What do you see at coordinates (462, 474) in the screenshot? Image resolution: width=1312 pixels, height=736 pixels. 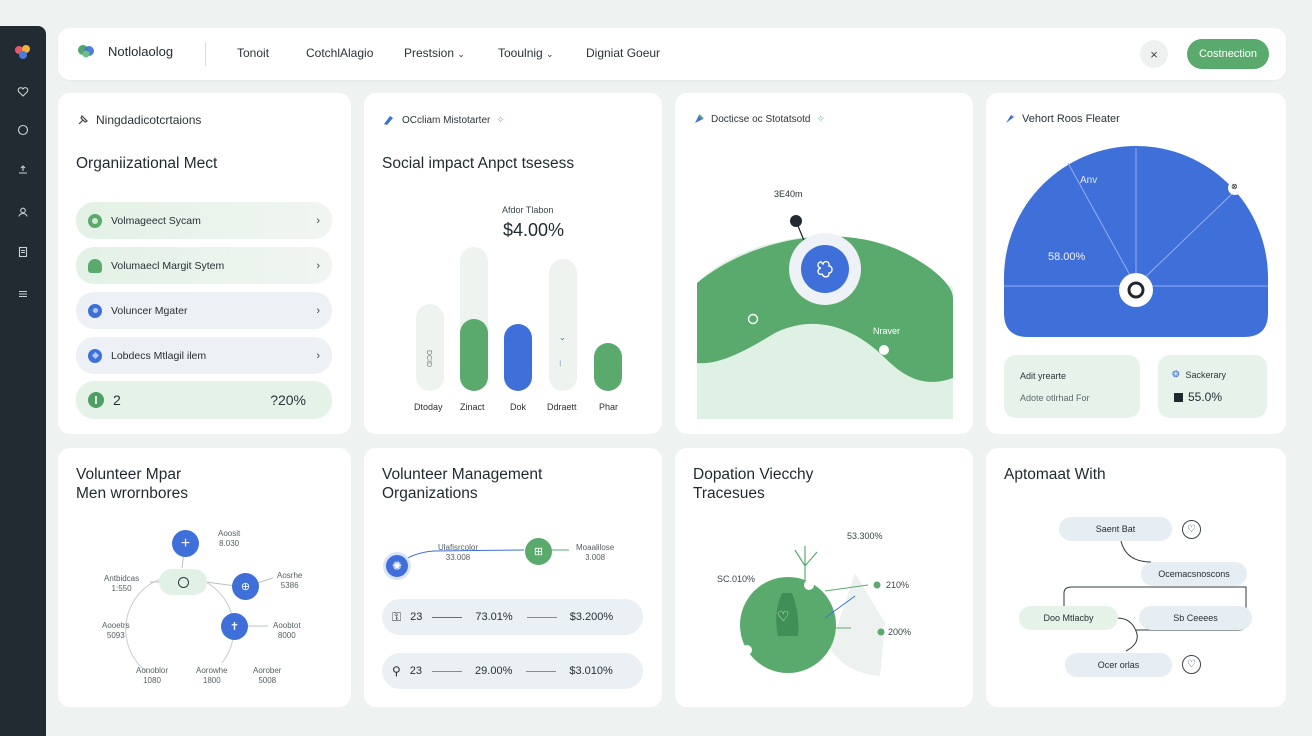 I see `card-title-1: Volunteer Management` at bounding box center [462, 474].